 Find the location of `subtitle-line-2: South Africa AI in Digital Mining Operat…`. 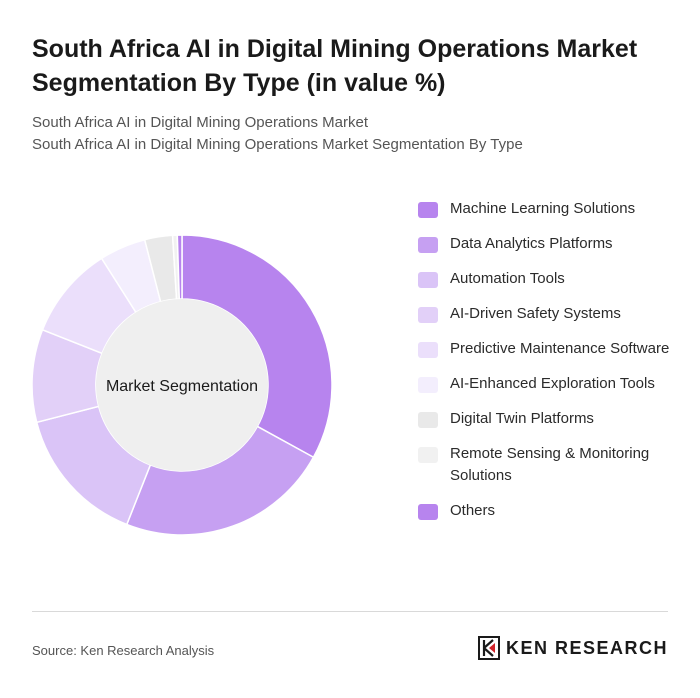

subtitle-line-2: South Africa AI in Digital Mining Operat… is located at coordinates (277, 144).